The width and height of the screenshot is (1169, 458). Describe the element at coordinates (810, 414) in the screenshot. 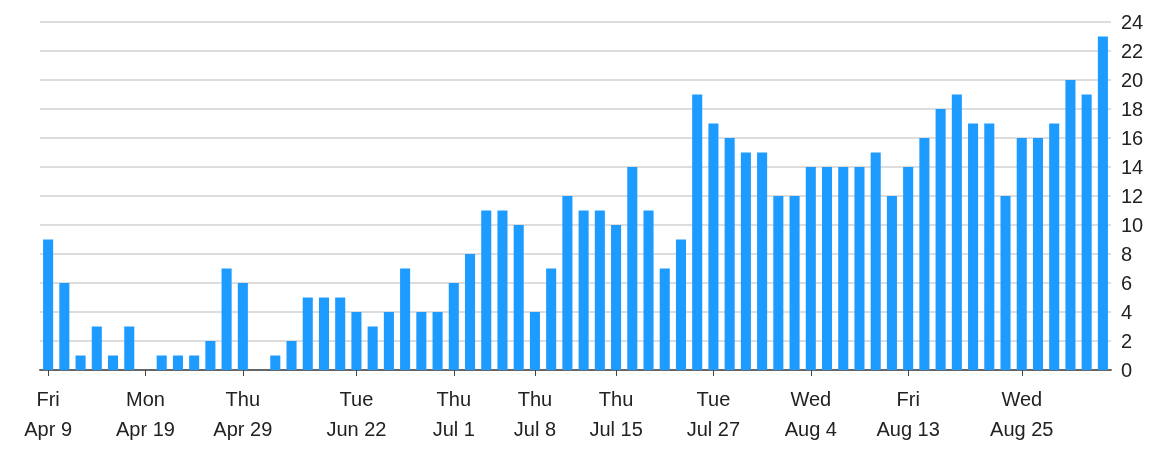

I see `x-tick-label: Wed Aug 4` at that location.